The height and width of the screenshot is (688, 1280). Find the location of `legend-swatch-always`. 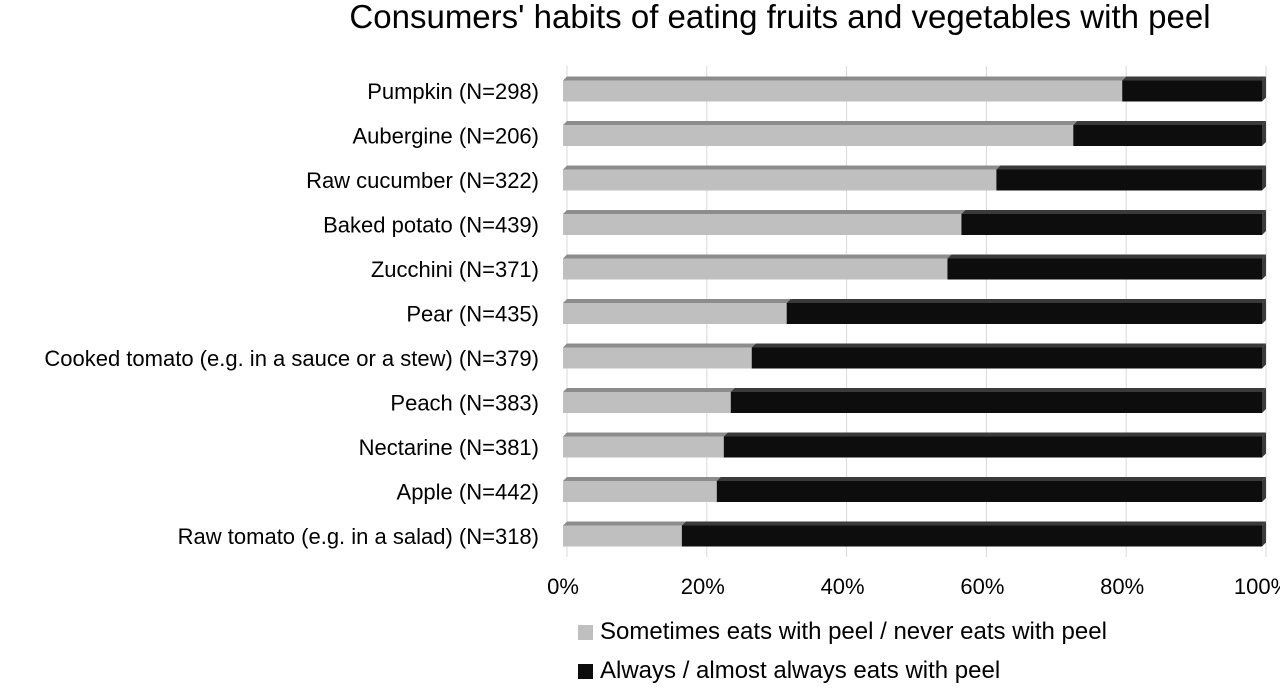

legend-swatch-always is located at coordinates (585, 671).